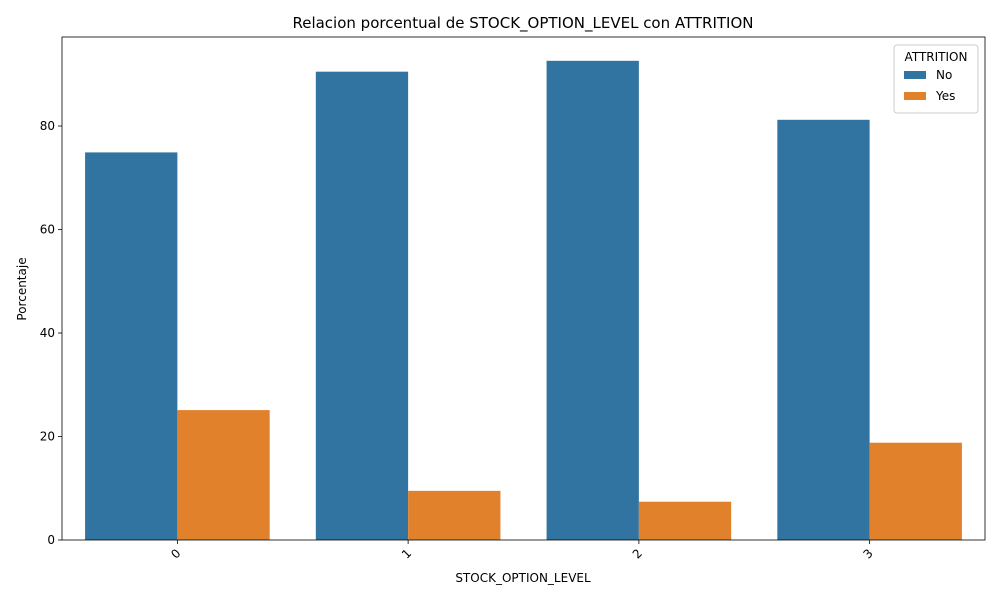 The width and height of the screenshot is (1000, 600). What do you see at coordinates (51, 540) in the screenshot?
I see `y-tick-label: 0` at bounding box center [51, 540].